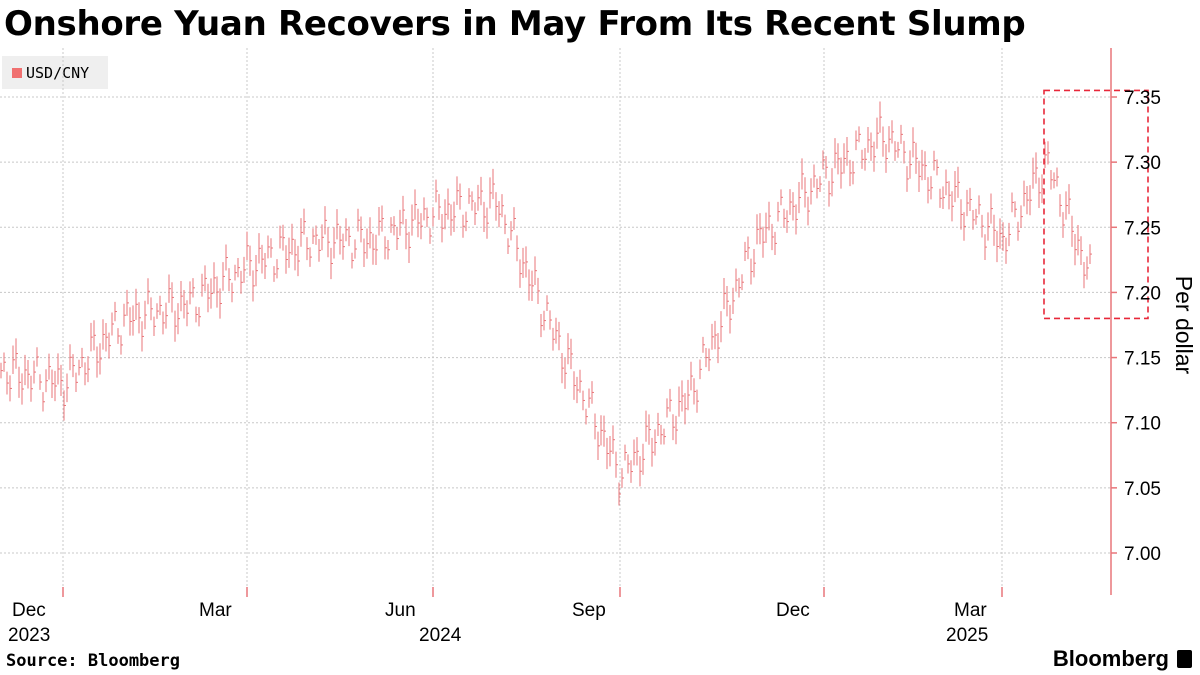 Image resolution: width=1200 pixels, height=675 pixels. I want to click on legend-label: USD/CNY, so click(58, 72).